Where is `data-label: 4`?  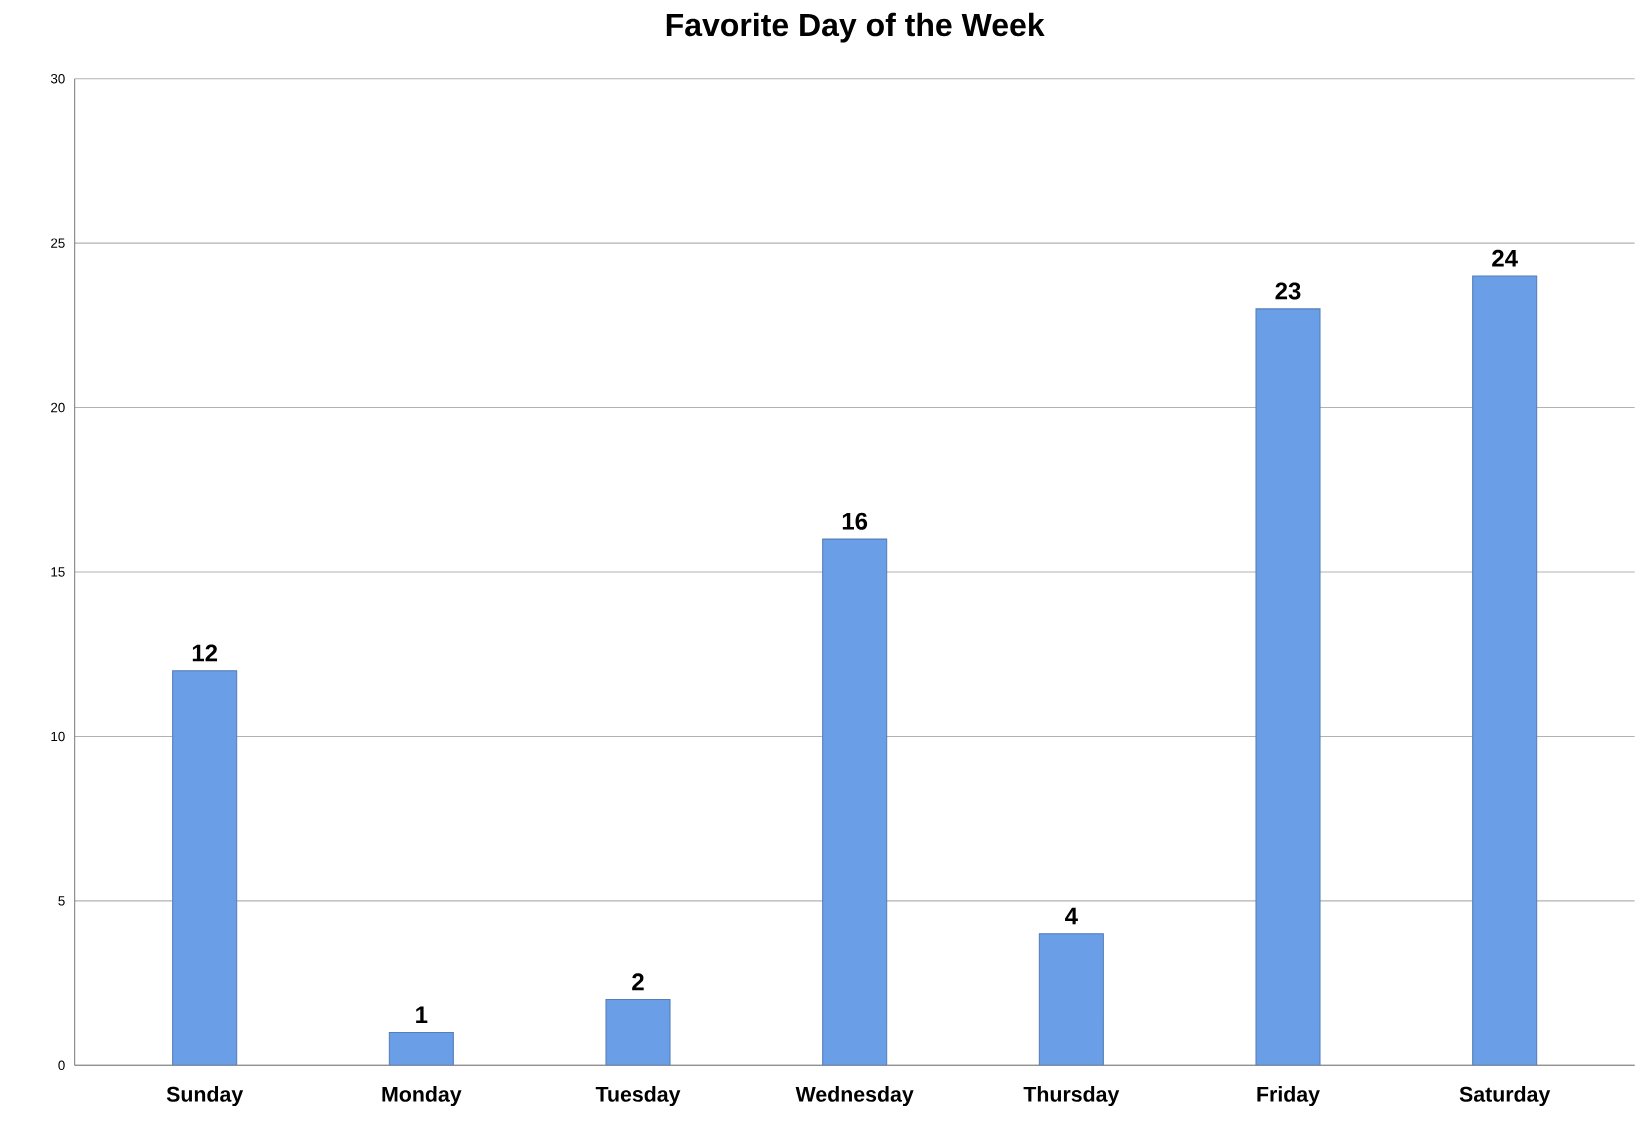
data-label: 4 is located at coordinates (1071, 916).